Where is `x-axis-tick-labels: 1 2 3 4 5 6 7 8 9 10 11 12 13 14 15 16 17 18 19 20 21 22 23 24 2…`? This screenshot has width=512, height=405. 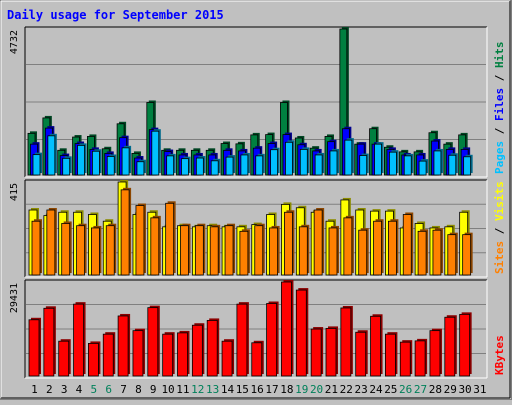
x-axis-tick-labels: 1 2 3 4 5 6 7 8 9 10 11 12 13 14 15 16 17 18 19 20 21 22 23 24 2… is located at coordinates (258, 389).